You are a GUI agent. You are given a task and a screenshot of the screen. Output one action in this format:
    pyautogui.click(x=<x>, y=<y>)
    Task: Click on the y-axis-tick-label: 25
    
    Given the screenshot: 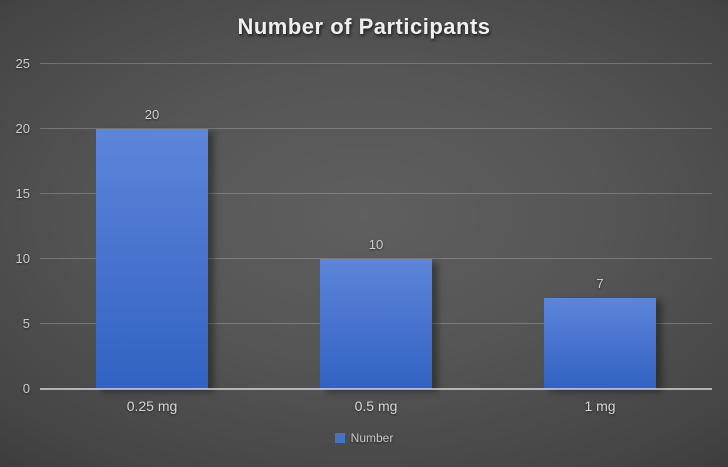 What is the action you would take?
    pyautogui.click(x=22, y=63)
    